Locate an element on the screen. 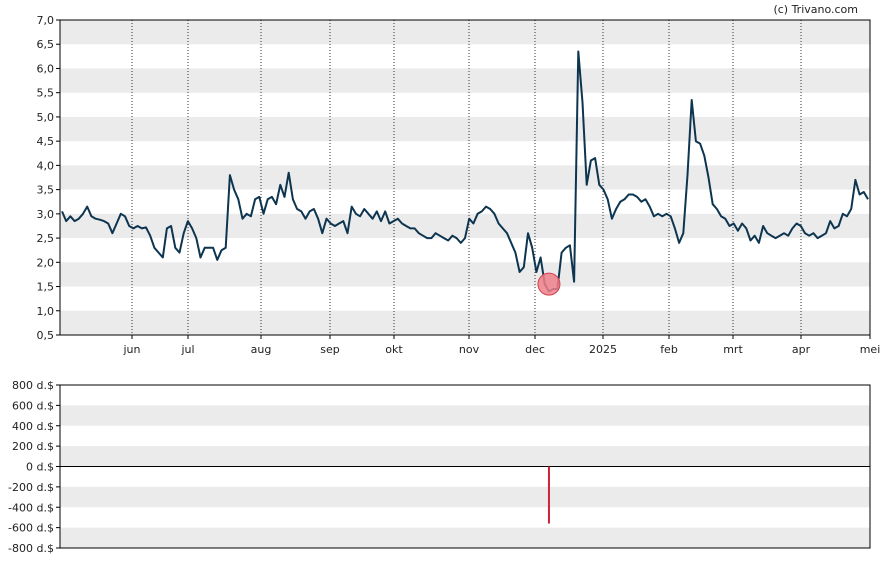  y-tick-label: 2,5 is located at coordinates (46, 238).